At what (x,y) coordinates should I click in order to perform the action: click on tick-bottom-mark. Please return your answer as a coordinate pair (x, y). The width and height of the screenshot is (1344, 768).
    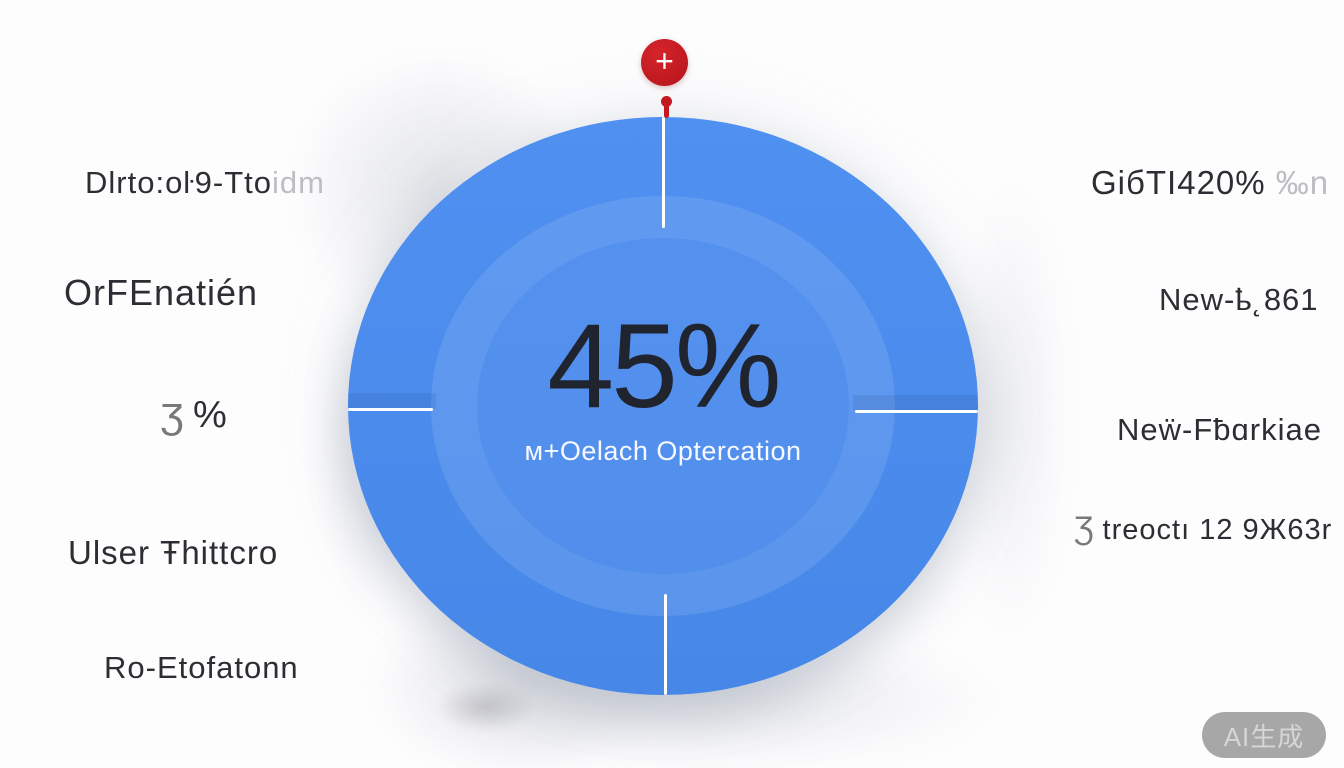
    Looking at the image, I should click on (665, 644).